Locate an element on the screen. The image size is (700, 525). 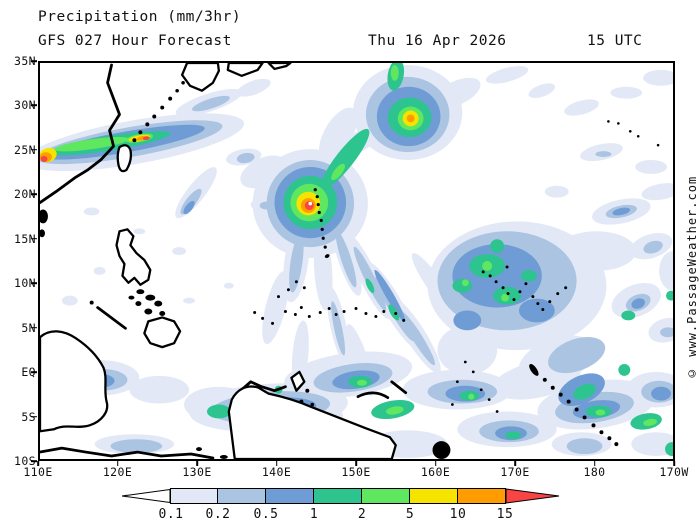
forecast-model-label: GFS 027 Hour Forecast is located at coordinates (135, 41).